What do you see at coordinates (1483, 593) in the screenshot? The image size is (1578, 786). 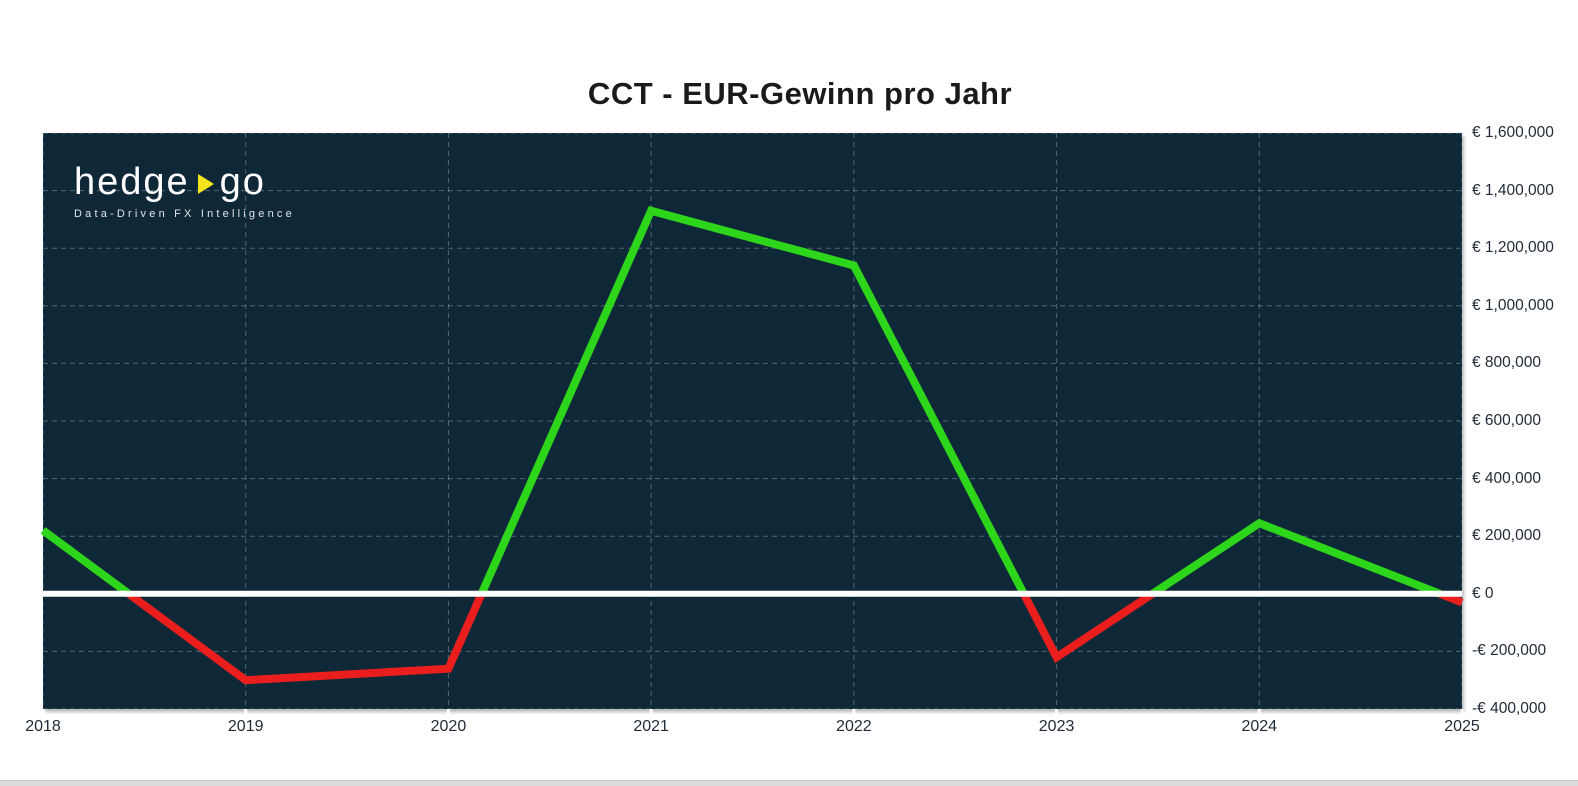 I see `y-axis-label: € 0` at bounding box center [1483, 593].